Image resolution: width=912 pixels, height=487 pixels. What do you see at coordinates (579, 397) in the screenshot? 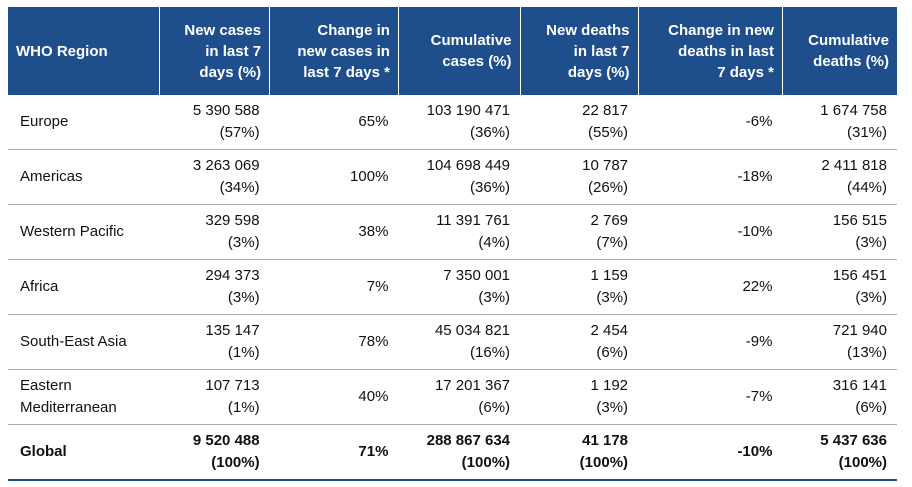
I see `value-cell: 1 192 (3%)` at bounding box center [579, 397].